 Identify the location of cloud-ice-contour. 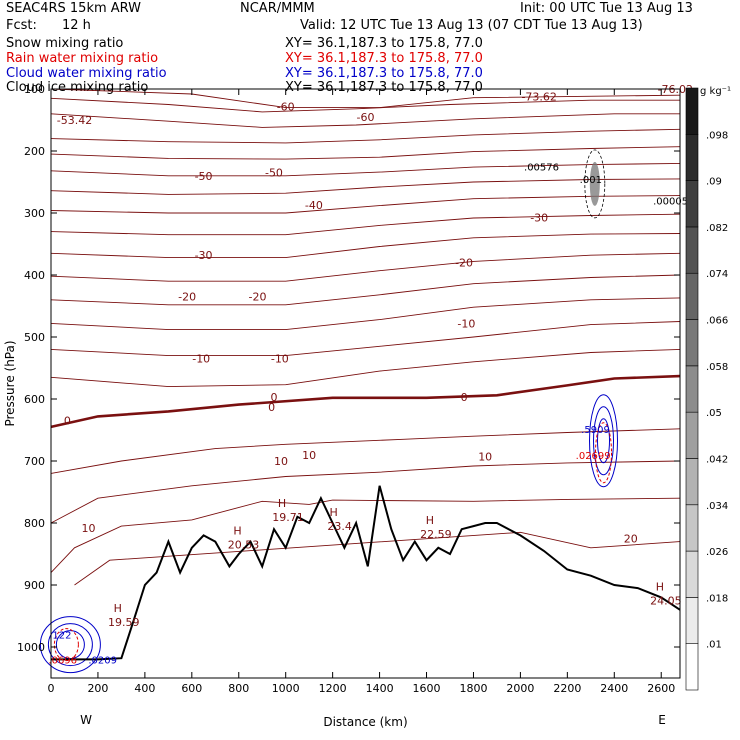
(595, 184).